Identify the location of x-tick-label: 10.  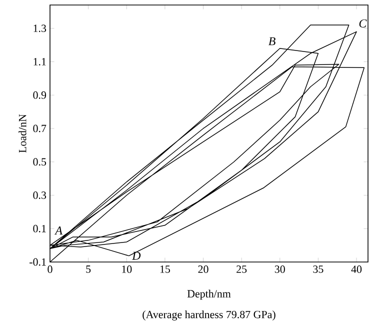
(127, 269).